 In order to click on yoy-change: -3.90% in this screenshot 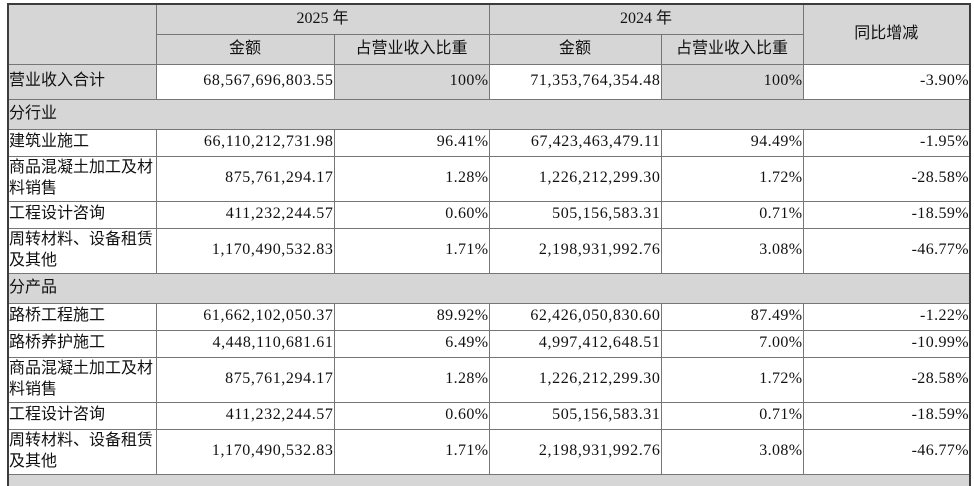, I will do `click(886, 81)`.